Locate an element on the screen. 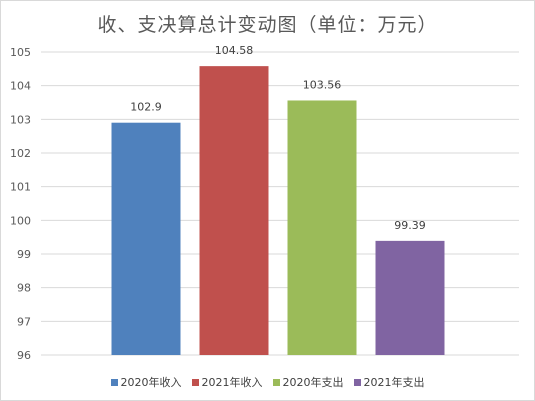  legend-label: 2020年支出 is located at coordinates (313, 382).